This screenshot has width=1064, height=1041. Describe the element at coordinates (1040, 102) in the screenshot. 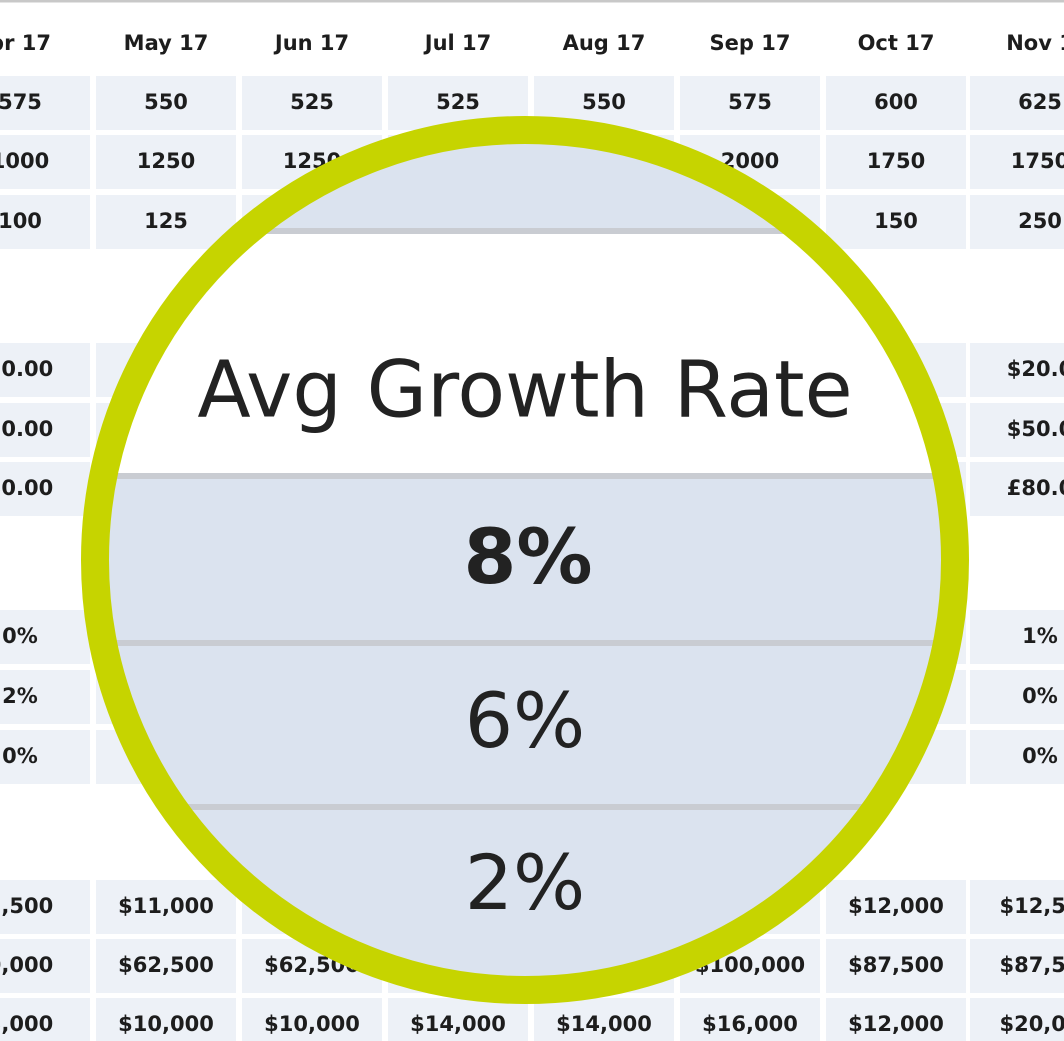

I see `cell-text: 625` at that location.